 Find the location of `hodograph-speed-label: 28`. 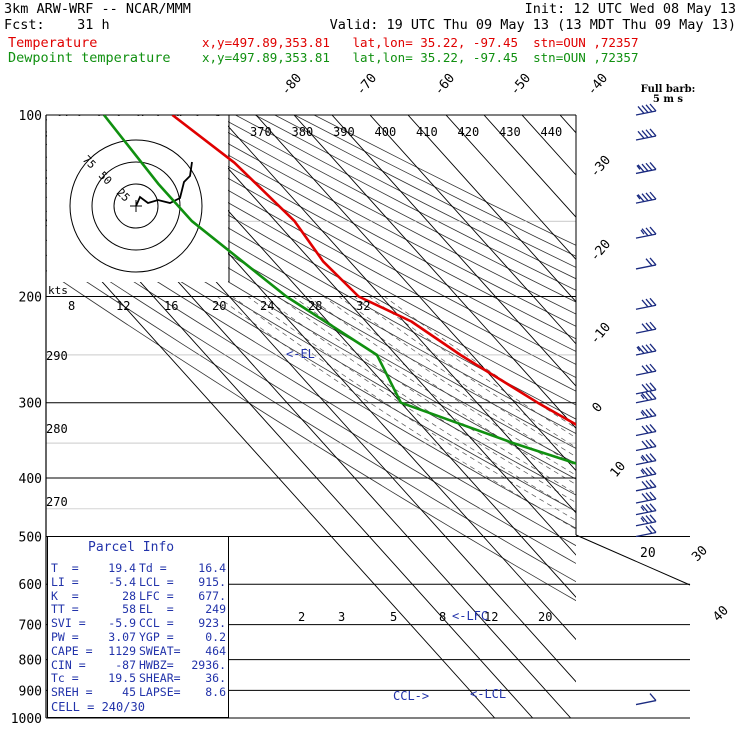

hodograph-speed-label: 28 is located at coordinates (315, 306).